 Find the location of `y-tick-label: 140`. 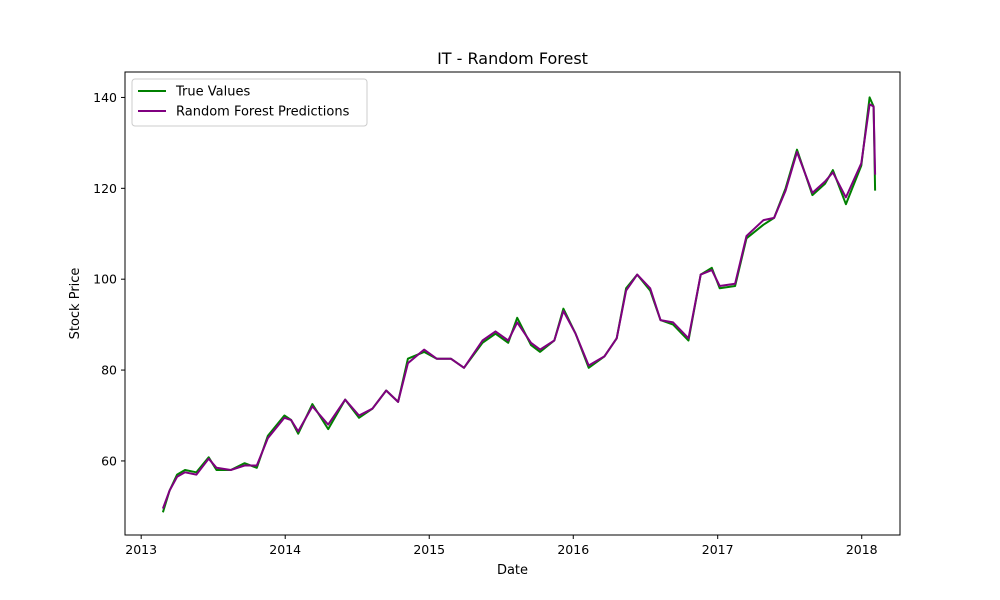

y-tick-label: 140 is located at coordinates (105, 97).